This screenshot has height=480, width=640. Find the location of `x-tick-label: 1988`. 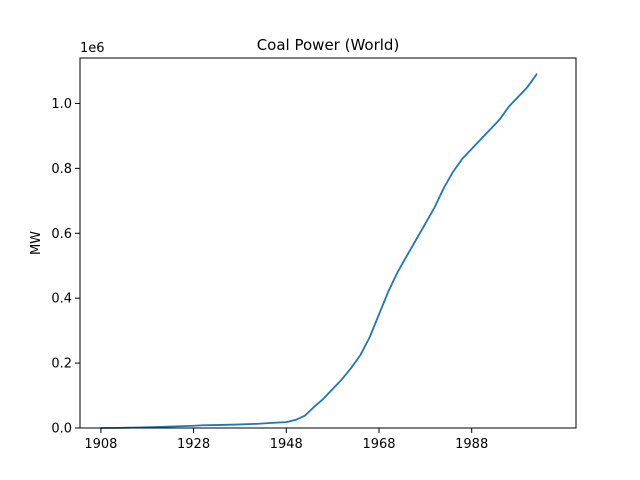

x-tick-label: 1988 is located at coordinates (471, 444).